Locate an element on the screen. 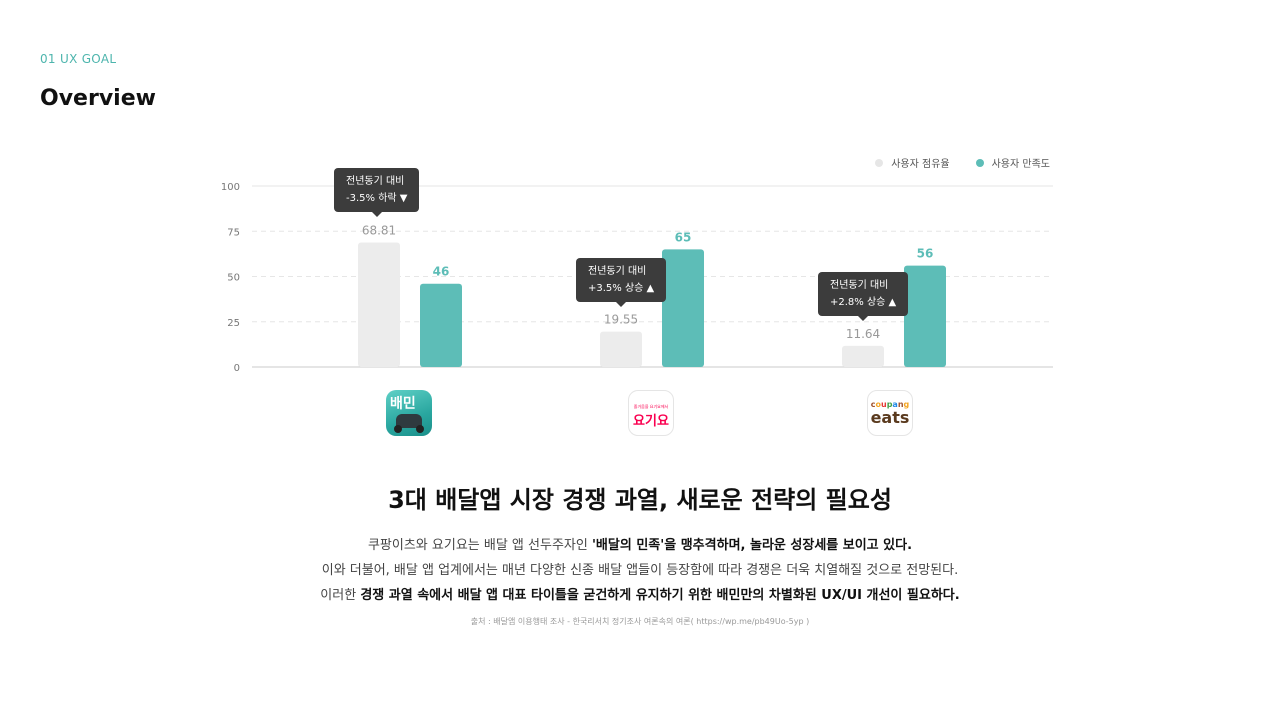  tooltip-change-value: +2.8% 상승 ▲ is located at coordinates (863, 302).